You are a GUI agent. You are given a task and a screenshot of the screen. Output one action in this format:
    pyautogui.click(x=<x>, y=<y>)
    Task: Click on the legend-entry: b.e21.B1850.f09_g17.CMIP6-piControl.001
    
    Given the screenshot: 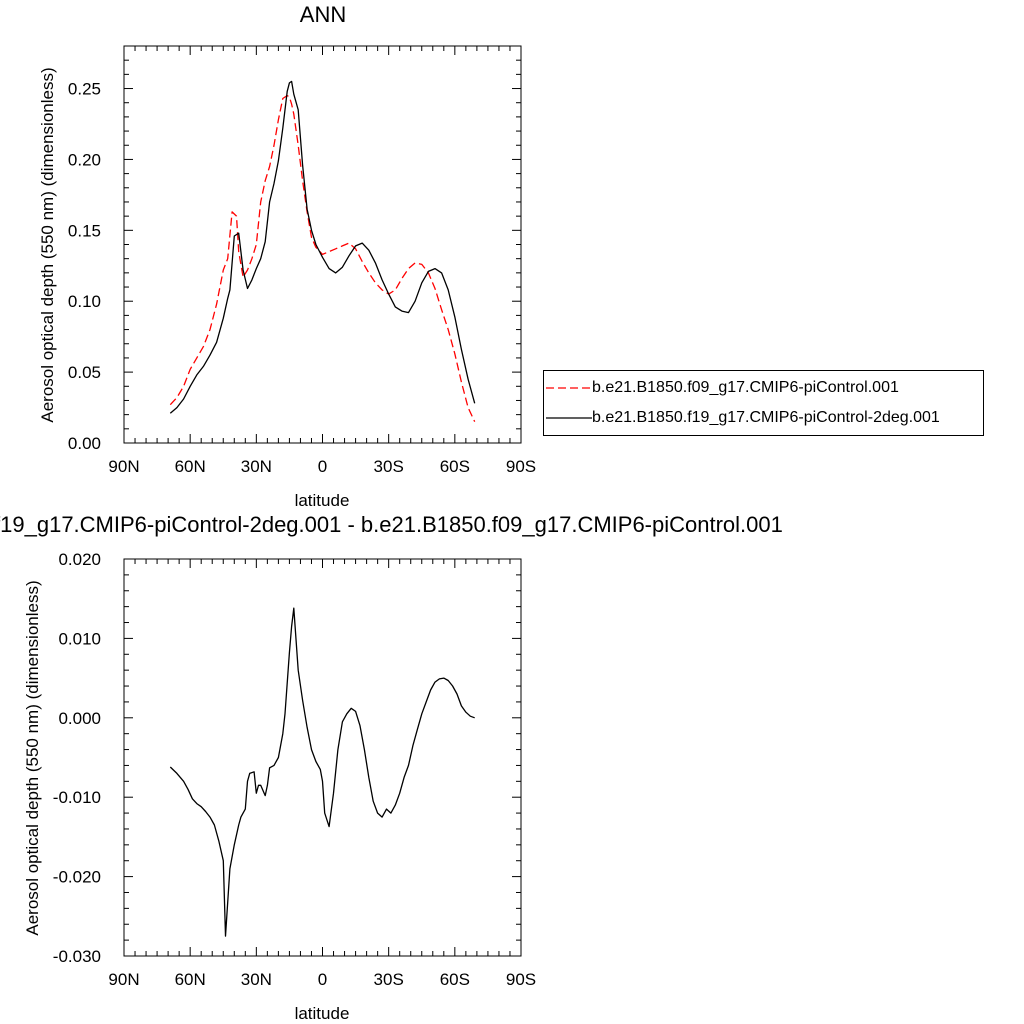 What is the action you would take?
    pyautogui.click(x=763, y=388)
    